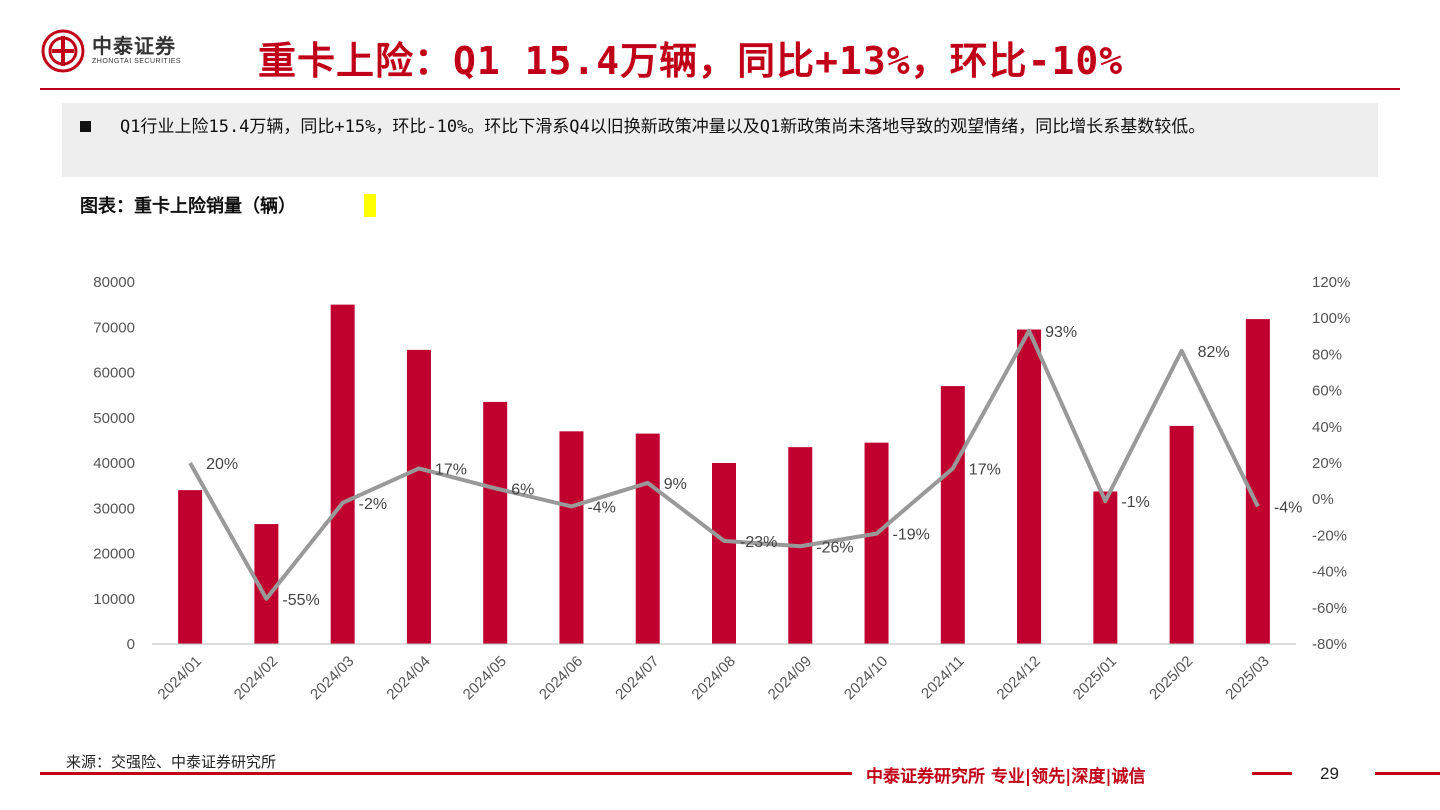 The image size is (1440, 810). What do you see at coordinates (63, 51) in the screenshot?
I see `logo-mark-icon` at bounding box center [63, 51].